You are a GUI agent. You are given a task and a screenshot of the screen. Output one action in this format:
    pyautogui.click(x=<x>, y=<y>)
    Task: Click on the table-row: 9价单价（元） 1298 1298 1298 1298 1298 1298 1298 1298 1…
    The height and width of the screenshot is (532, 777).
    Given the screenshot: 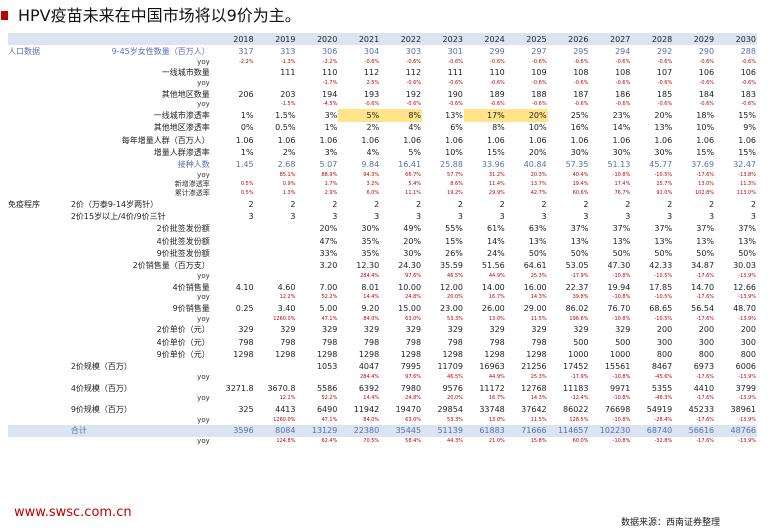 What is the action you would take?
    pyautogui.click(x=382, y=354)
    